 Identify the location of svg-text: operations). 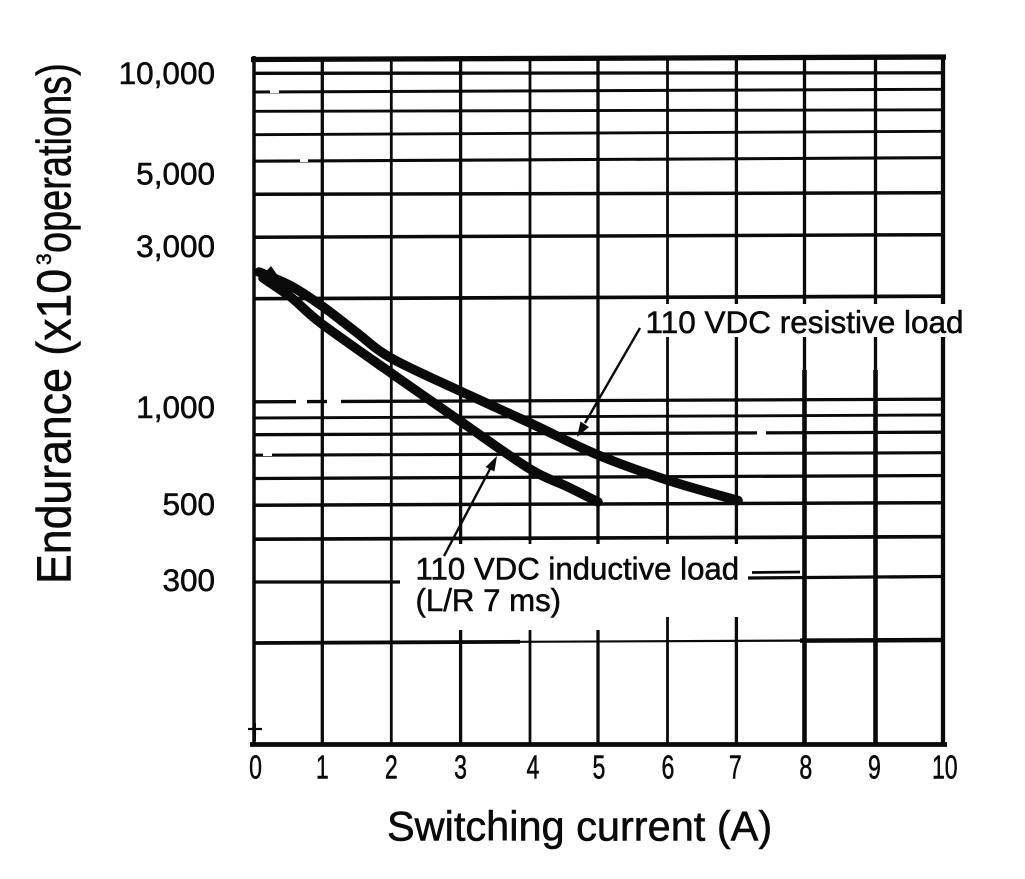
(54, 158).